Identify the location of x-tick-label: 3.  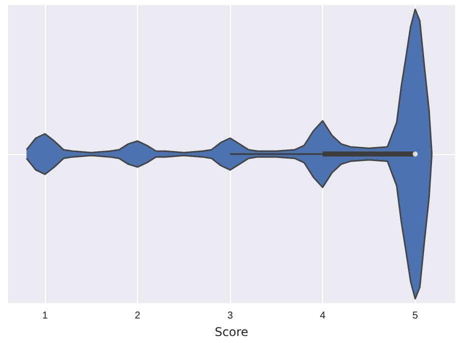
(230, 316).